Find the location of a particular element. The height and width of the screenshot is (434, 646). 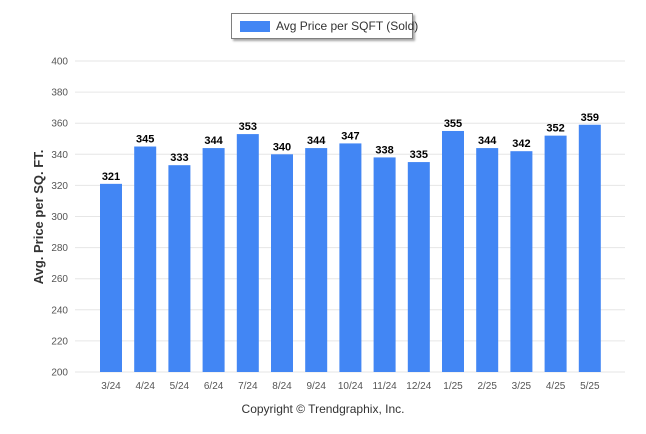

data-label: 338 is located at coordinates (384, 150).